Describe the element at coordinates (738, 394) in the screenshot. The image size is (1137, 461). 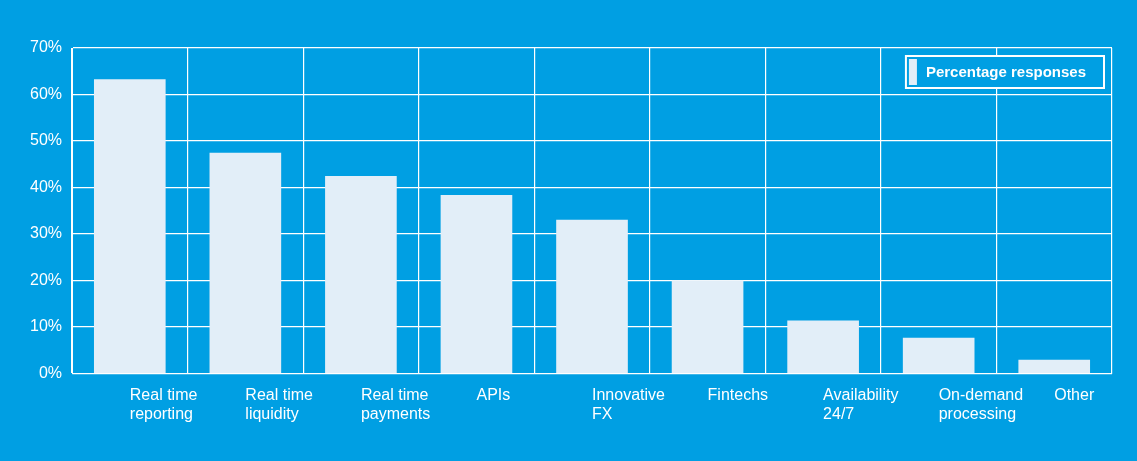
I see `x-tick-label: Fintechs` at that location.